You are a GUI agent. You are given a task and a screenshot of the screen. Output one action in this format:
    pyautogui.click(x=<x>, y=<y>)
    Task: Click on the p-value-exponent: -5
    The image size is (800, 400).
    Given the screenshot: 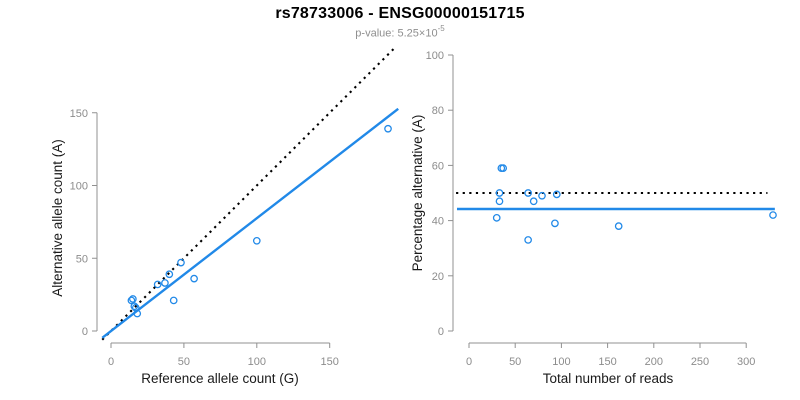 What is the action you would take?
    pyautogui.click(x=441, y=28)
    